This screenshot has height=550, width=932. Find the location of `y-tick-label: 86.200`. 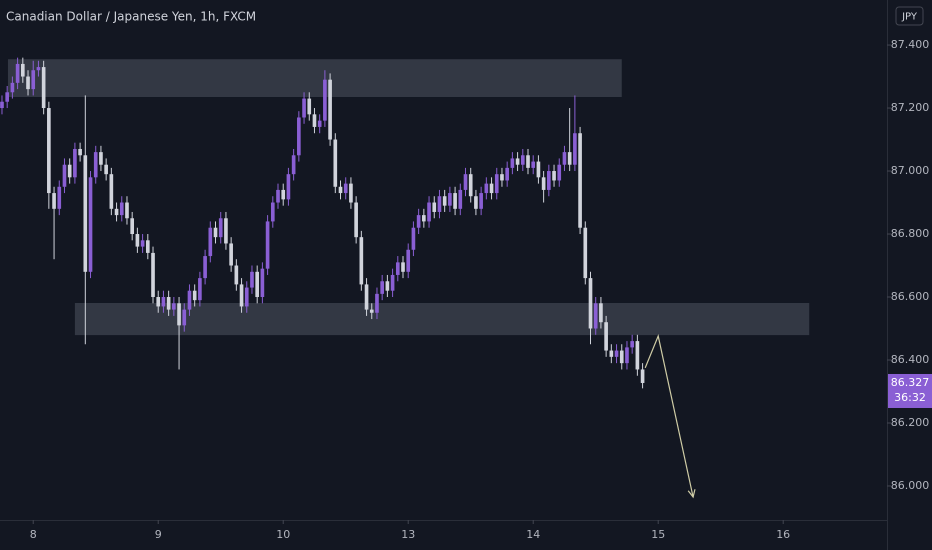

y-tick-label: 86.200 is located at coordinates (910, 422).